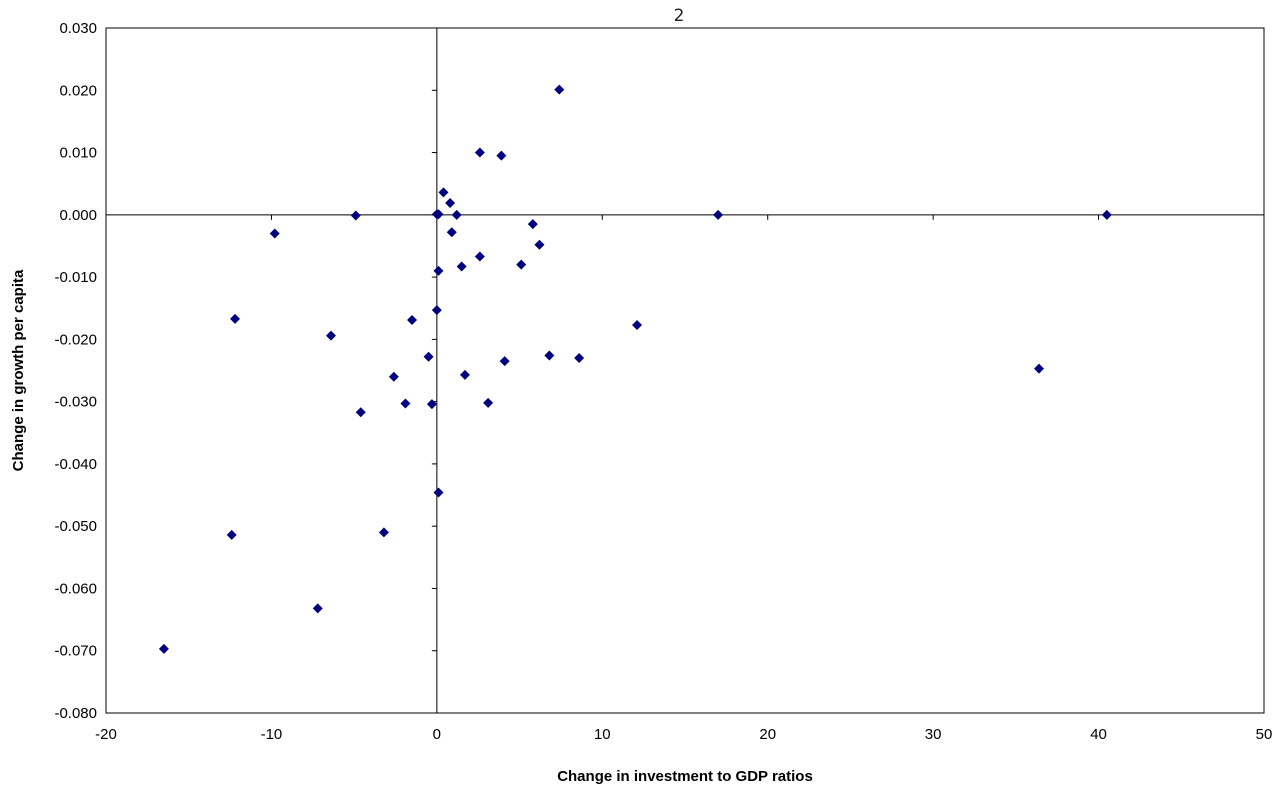 The image size is (1280, 792). I want to click on y-tick-label: 0.000, so click(78, 215).